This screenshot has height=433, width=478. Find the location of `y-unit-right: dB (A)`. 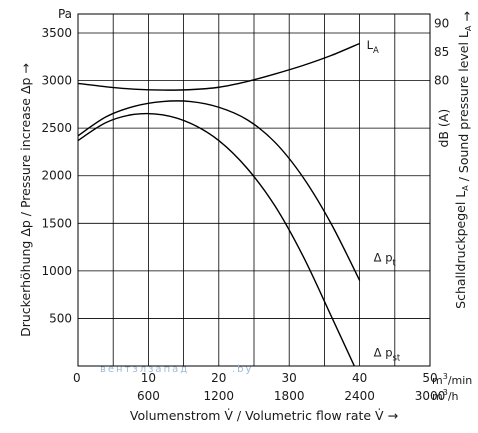

y-unit-right: dB (A) is located at coordinates (443, 128).